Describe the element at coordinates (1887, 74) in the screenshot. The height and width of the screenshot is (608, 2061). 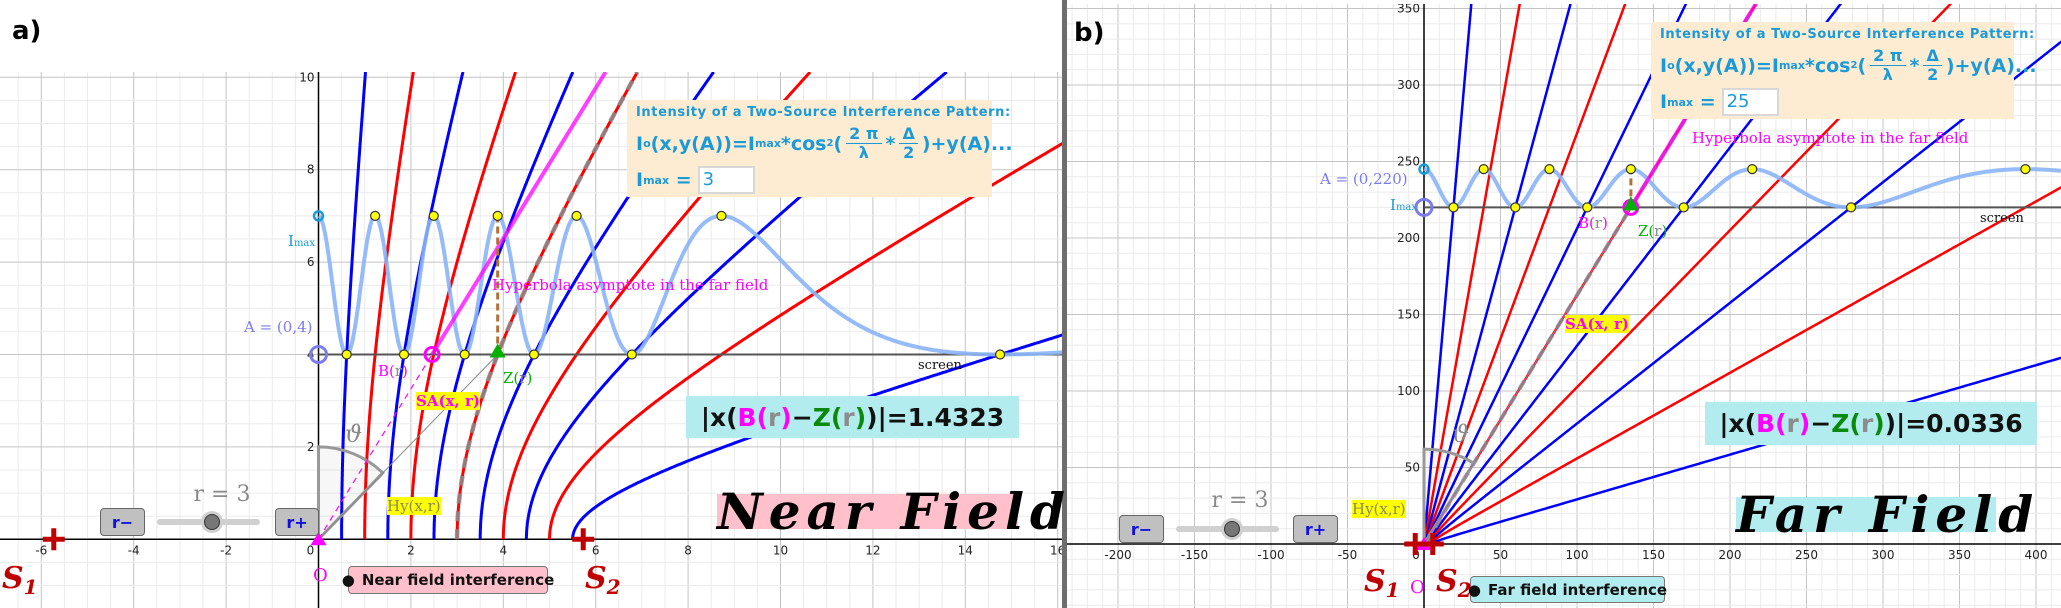
I see `frac-den: λ` at that location.